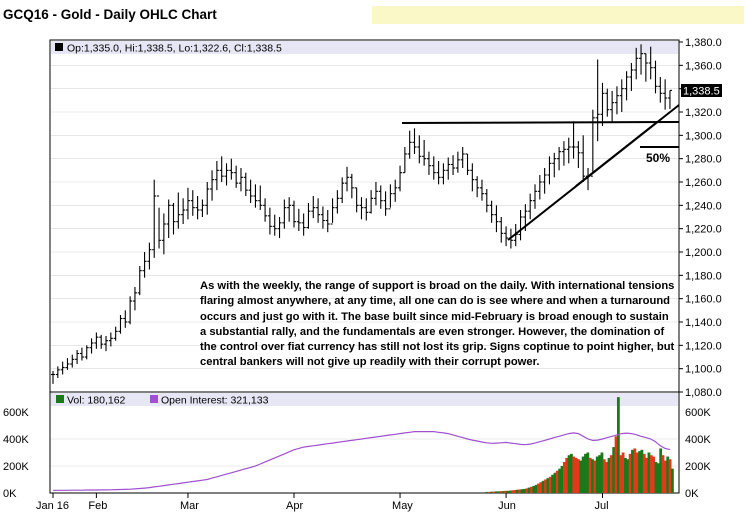 Image resolution: width=749 pixels, height=517 pixels. Describe the element at coordinates (59, 47) in the screenshot. I see `ohlc-legend-swatch` at that location.